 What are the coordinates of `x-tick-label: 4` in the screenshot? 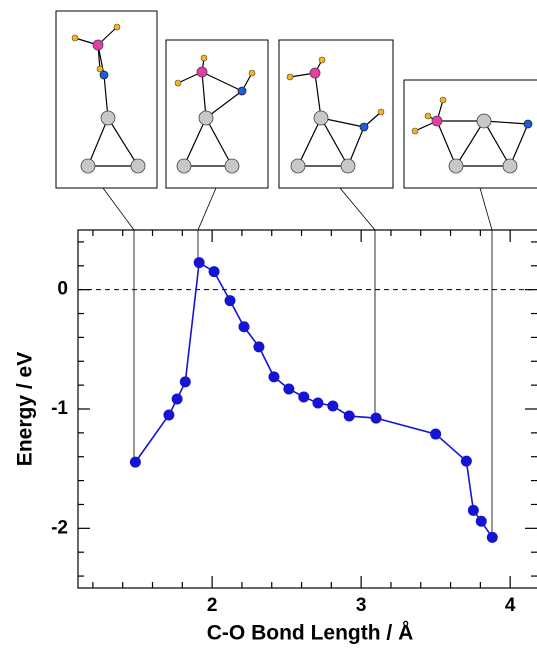 It's located at (510, 605).